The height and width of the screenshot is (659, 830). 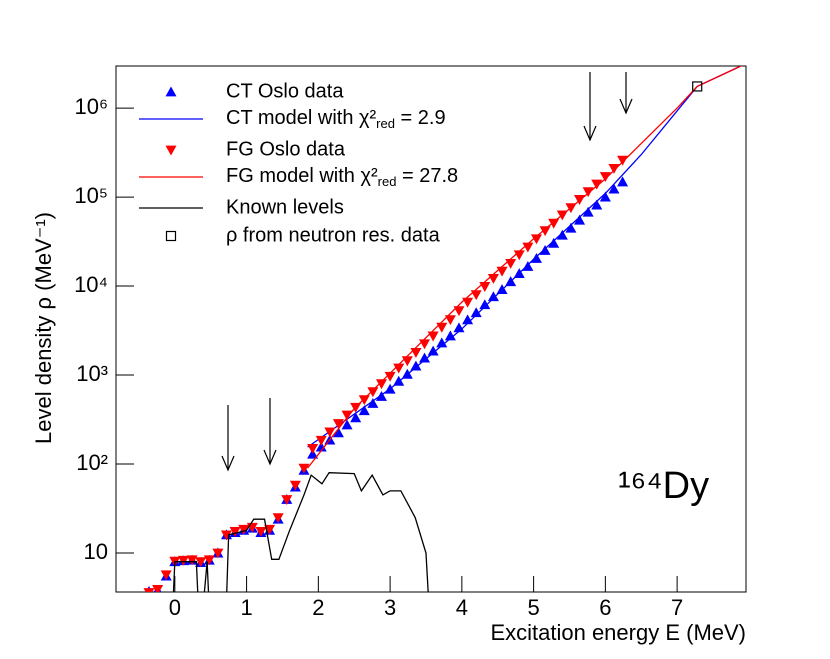 What do you see at coordinates (91, 195) in the screenshot?
I see `y-tick-label: 10⁵` at bounding box center [91, 195].